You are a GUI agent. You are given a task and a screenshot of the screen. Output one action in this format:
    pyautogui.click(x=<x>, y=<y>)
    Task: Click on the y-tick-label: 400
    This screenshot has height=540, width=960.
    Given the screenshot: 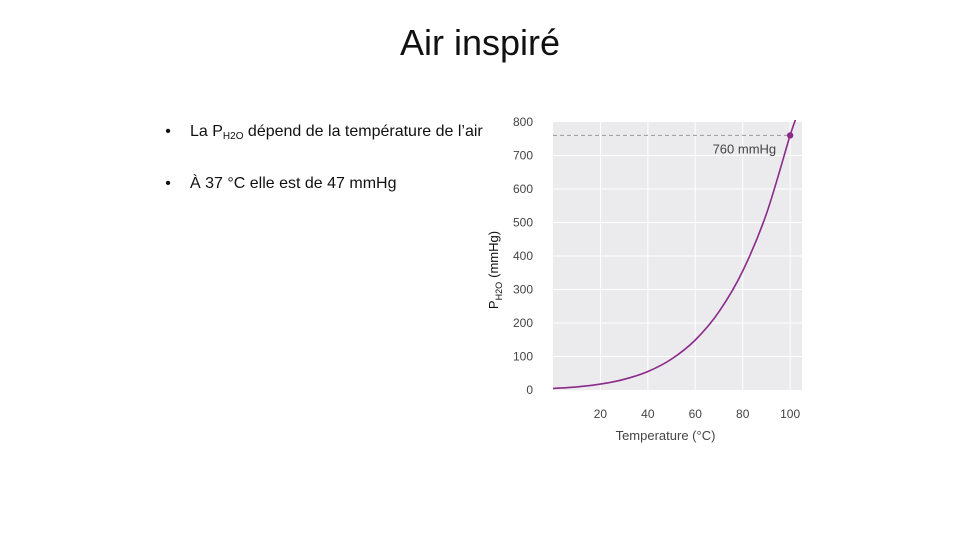 What is the action you would take?
    pyautogui.click(x=523, y=256)
    